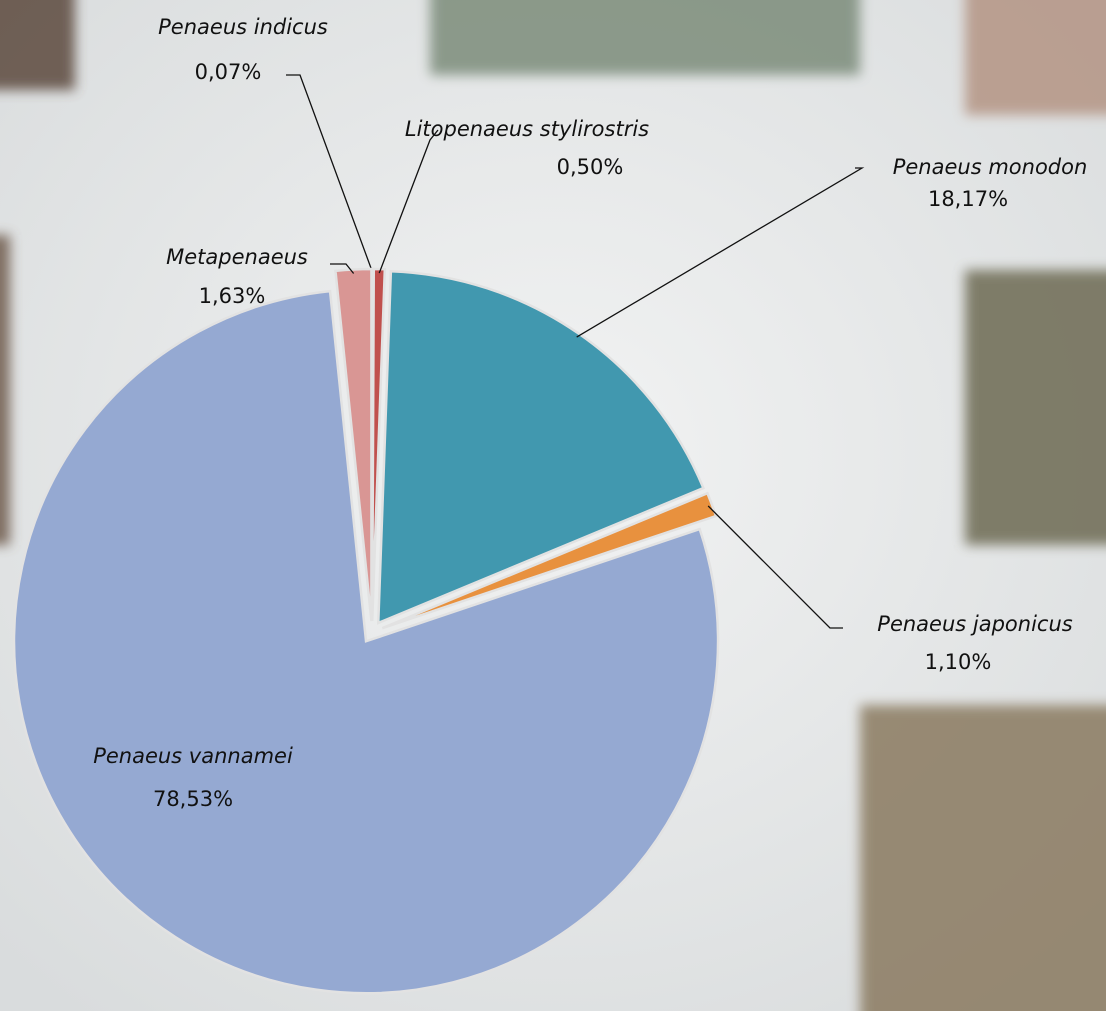 The width and height of the screenshot is (1106, 1011). Describe the element at coordinates (974, 624) in the screenshot. I see `slice-label-name: Penaeus japonicus` at that location.